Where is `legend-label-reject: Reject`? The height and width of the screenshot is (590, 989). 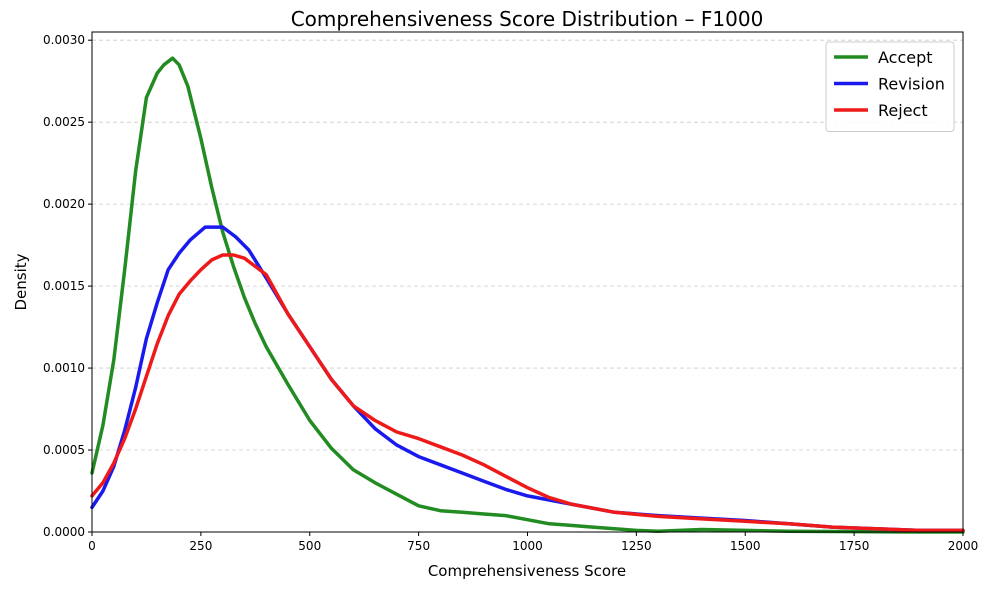
legend-label-reject: Reject is located at coordinates (903, 110).